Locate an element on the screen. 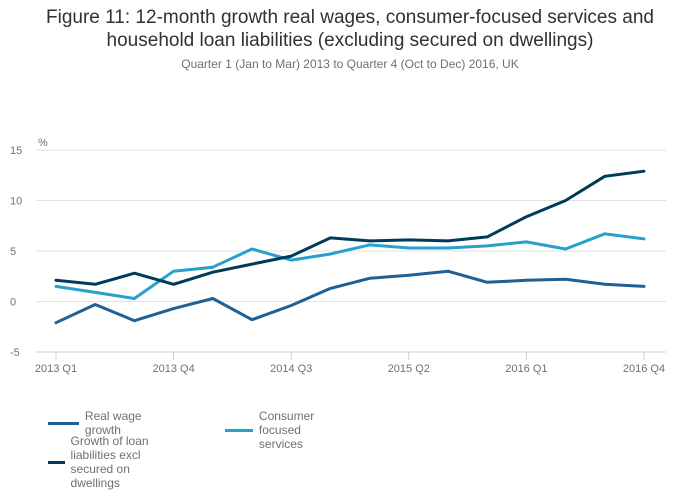 Image resolution: width=700 pixels, height=502 pixels. legend-item: Real wage growth is located at coordinates (95, 423).